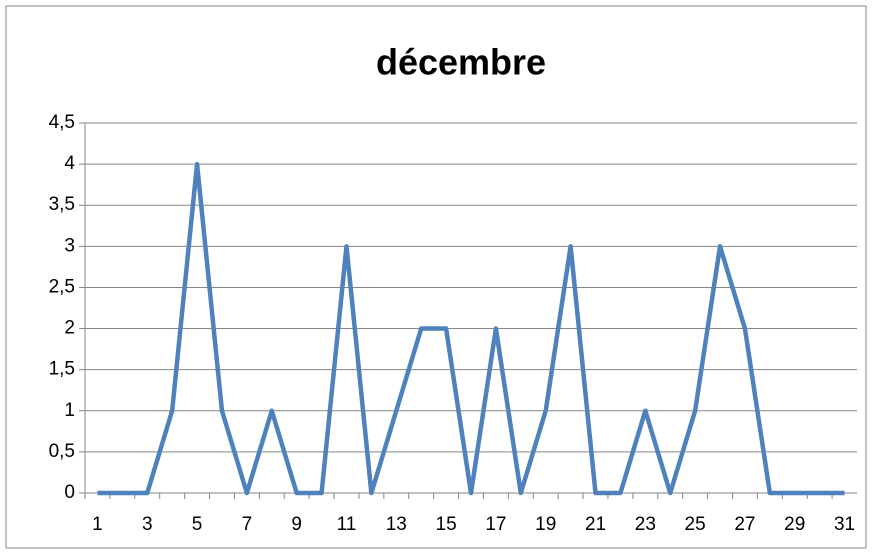 The width and height of the screenshot is (876, 555). What do you see at coordinates (296, 524) in the screenshot?
I see `x-tick-label: 9` at bounding box center [296, 524].